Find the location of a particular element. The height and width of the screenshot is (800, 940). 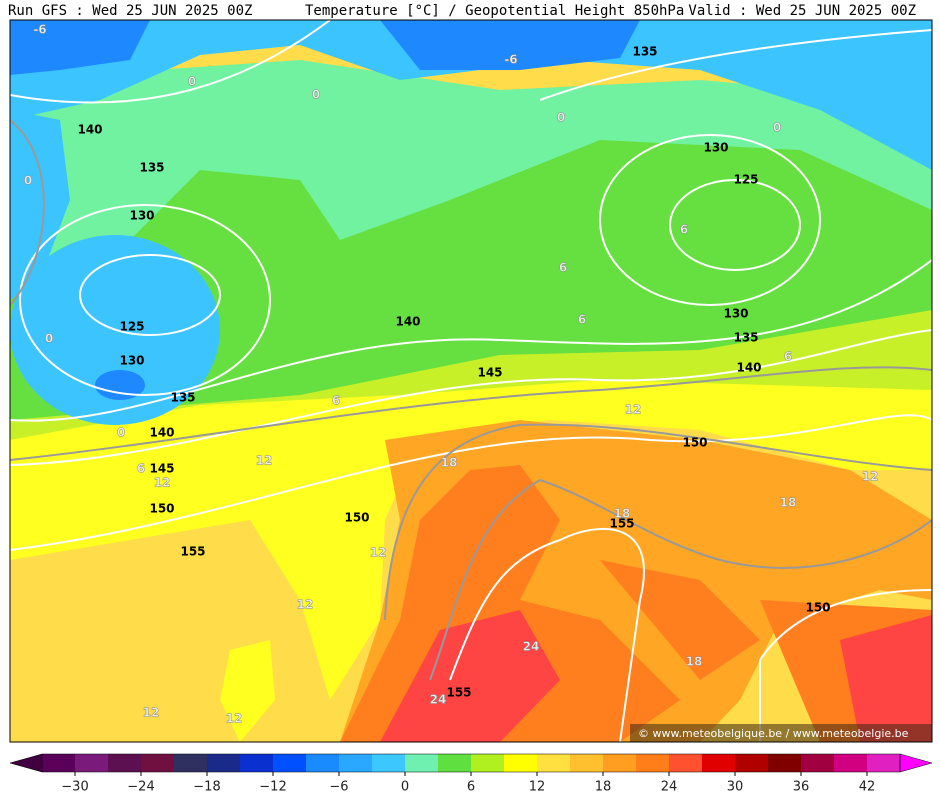

run-label: Run GFS : Wed 25 JUN 2025 00Z is located at coordinates (130, 11).